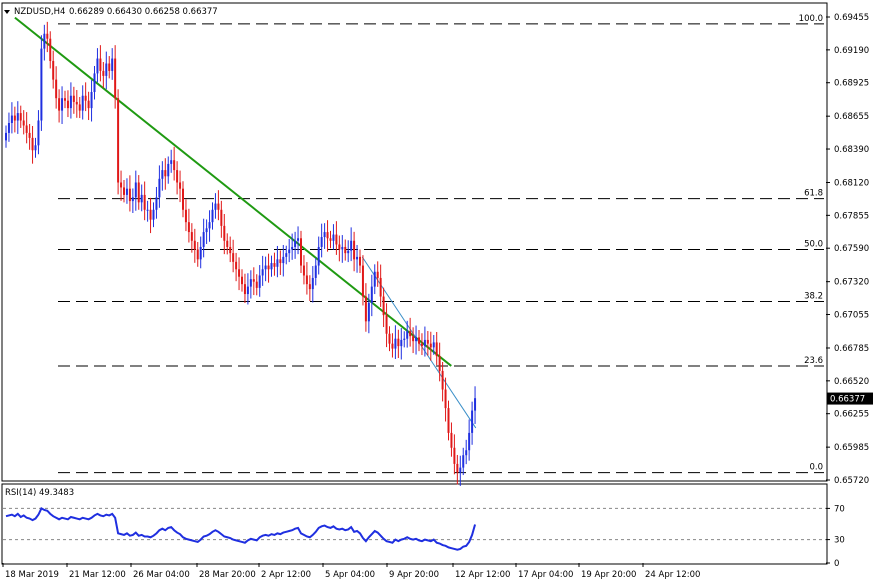  Describe the element at coordinates (816, 468) in the screenshot. I see `fib-label: 0.0` at that location.